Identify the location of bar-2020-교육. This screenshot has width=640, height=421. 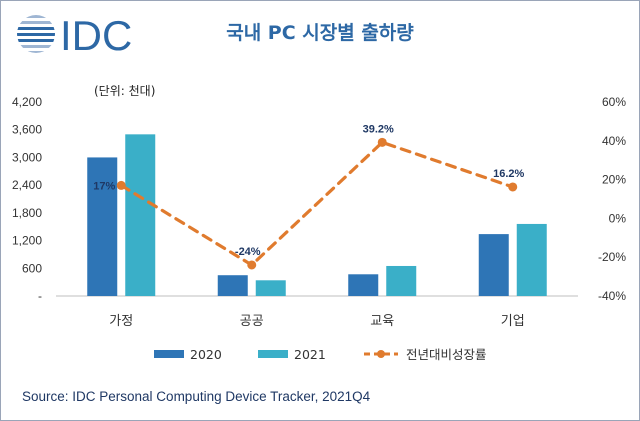
(363, 285).